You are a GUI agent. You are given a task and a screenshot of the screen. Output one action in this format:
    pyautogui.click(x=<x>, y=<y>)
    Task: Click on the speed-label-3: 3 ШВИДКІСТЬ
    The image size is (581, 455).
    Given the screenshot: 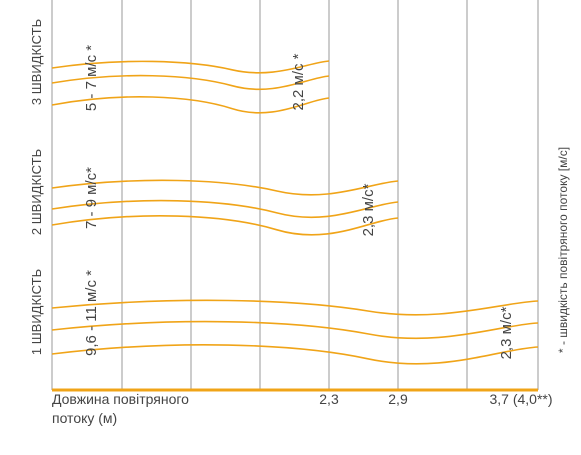 What is the action you would take?
    pyautogui.click(x=36, y=62)
    